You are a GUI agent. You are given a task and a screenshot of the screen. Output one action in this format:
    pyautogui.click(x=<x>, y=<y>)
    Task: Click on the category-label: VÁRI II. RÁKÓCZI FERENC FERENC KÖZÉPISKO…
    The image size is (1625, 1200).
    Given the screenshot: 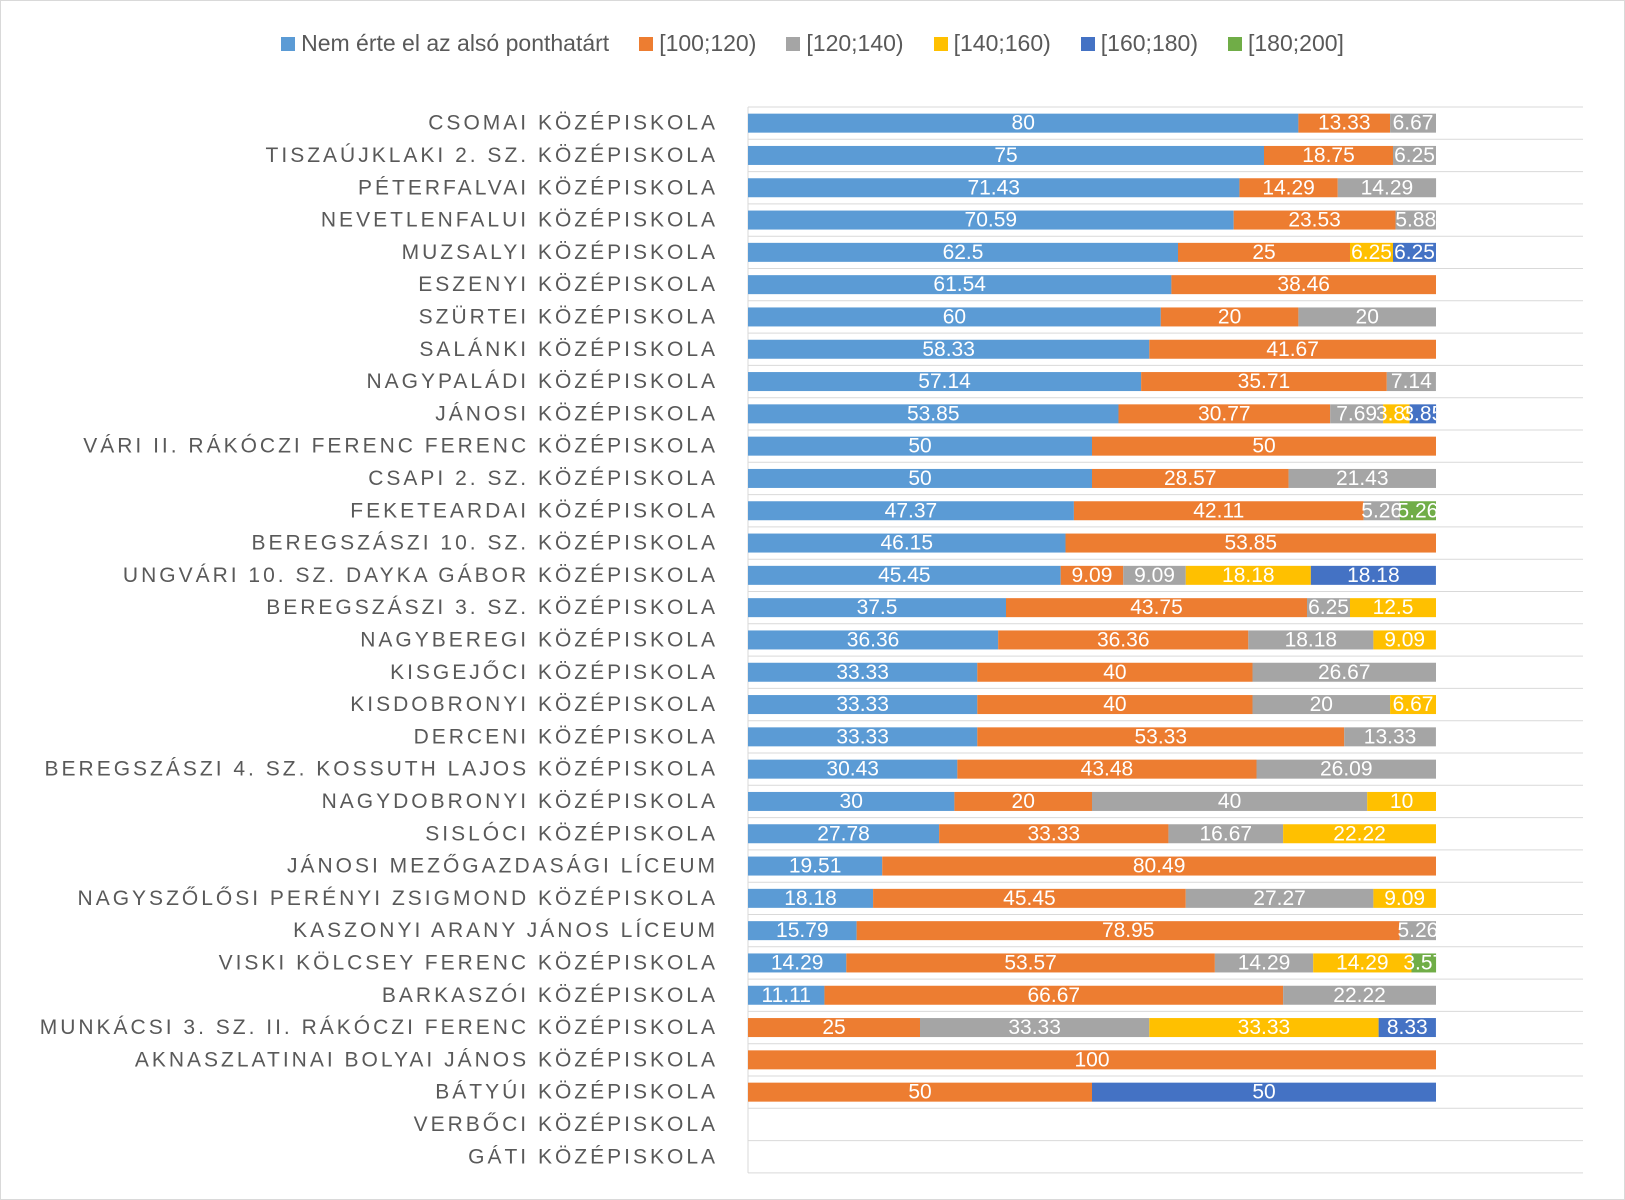 What is the action you would take?
    pyautogui.click(x=400, y=446)
    